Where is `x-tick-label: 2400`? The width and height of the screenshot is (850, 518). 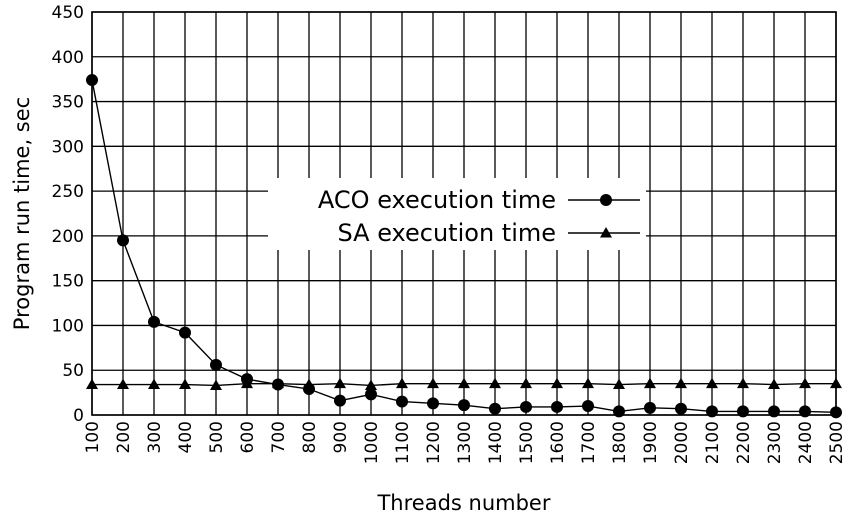 x-tick-label: 2400 is located at coordinates (806, 442).